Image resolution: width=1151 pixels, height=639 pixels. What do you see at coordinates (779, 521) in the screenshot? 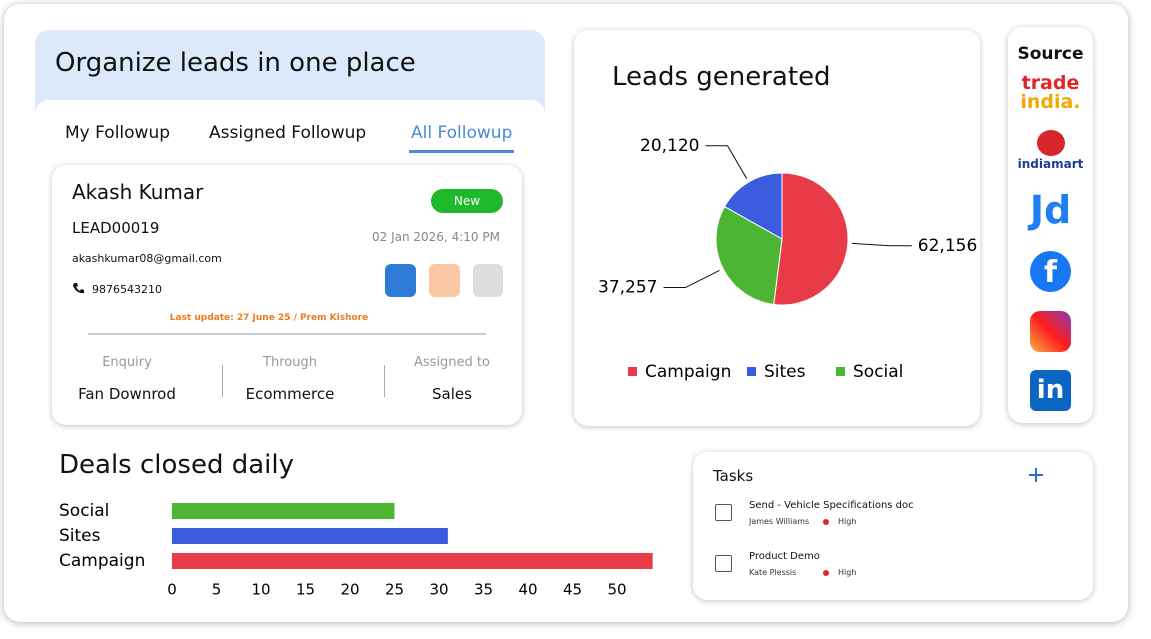
I see `task-assignee: James Williams` at bounding box center [779, 521].